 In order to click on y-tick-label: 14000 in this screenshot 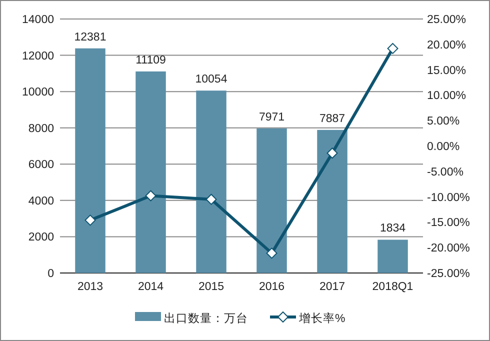, I will do `click(38, 20)`.